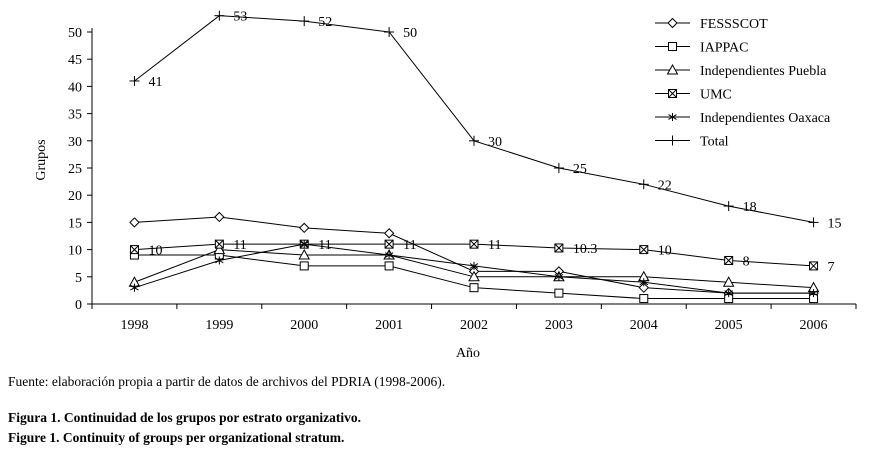  What do you see at coordinates (78, 305) in the screenshot?
I see `y-tick-label: 0` at bounding box center [78, 305].